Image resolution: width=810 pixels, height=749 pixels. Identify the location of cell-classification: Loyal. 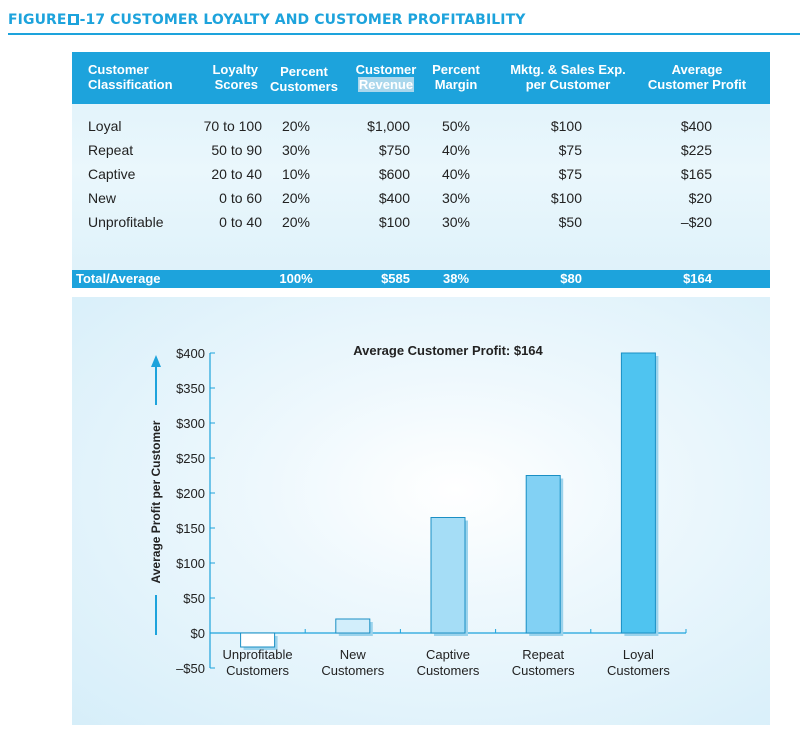
(105, 126).